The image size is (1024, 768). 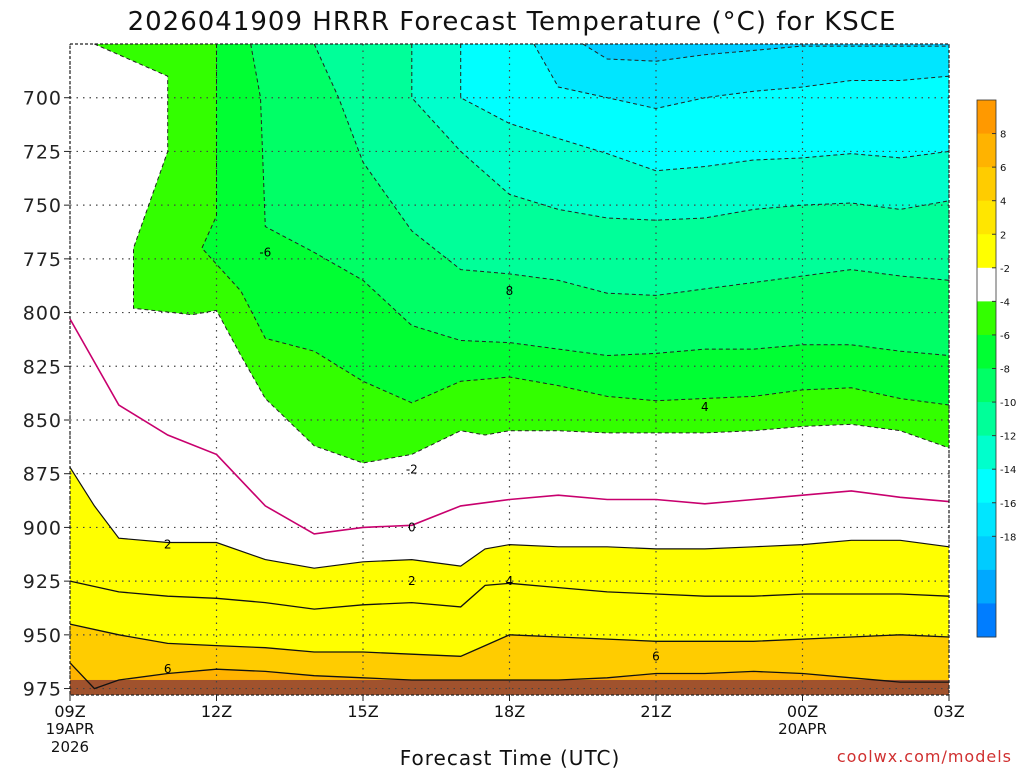 What do you see at coordinates (362, 711) in the screenshot?
I see `x-tick-label: 15Z` at bounding box center [362, 711].